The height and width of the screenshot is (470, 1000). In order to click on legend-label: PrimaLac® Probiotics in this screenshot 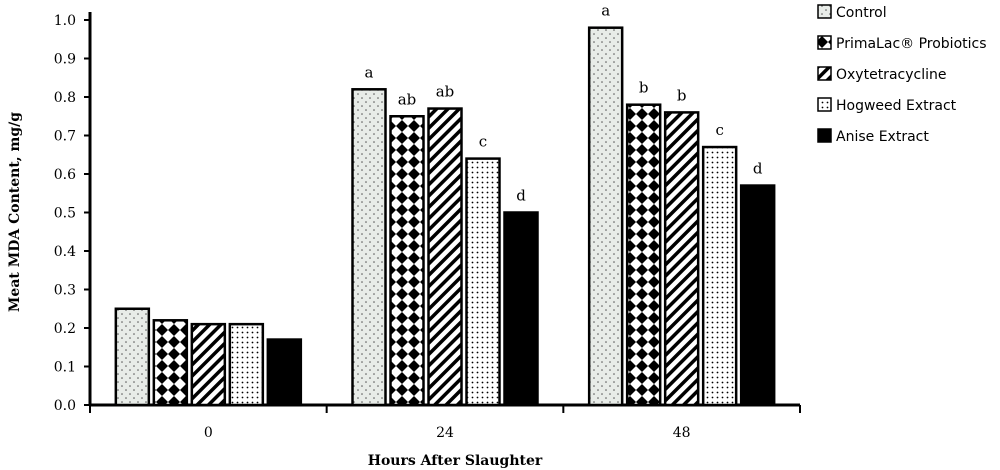, I will do `click(911, 44)`.